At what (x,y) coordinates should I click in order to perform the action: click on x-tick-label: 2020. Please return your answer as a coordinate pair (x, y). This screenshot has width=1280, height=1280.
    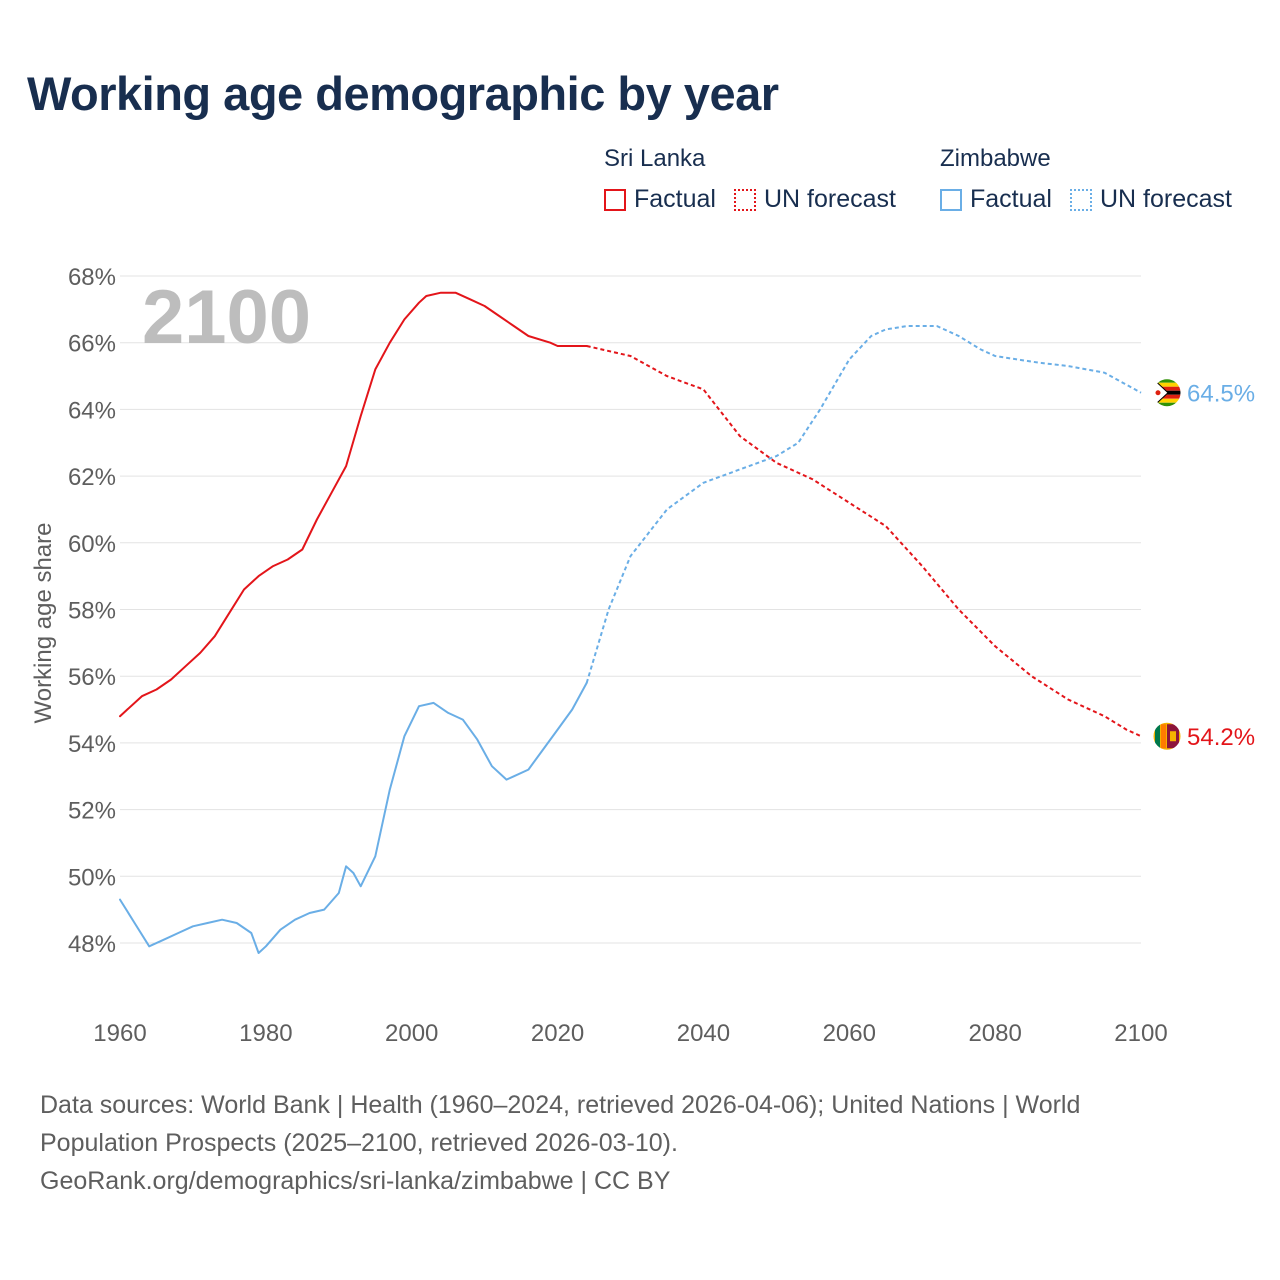
    Looking at the image, I should click on (557, 1033).